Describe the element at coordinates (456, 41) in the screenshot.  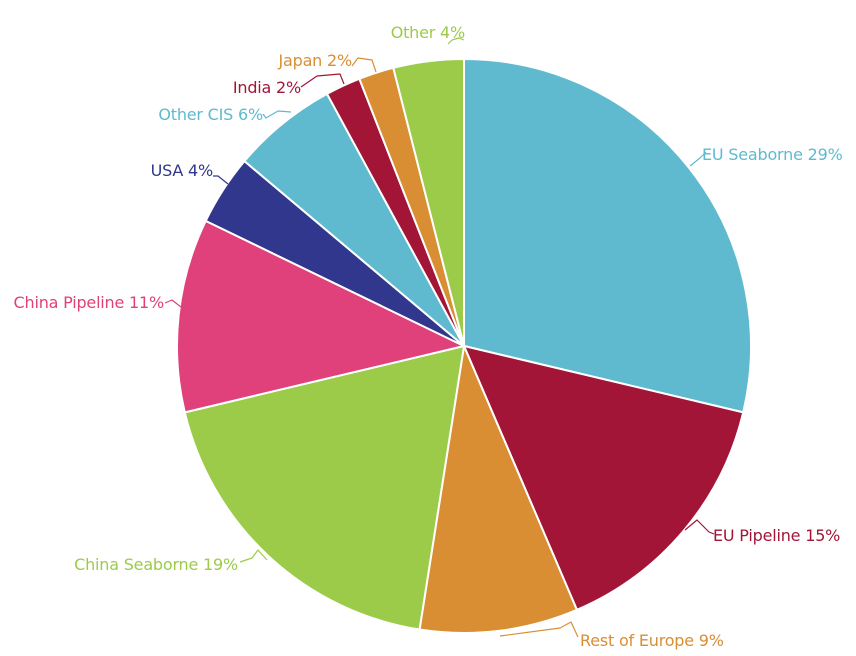
I see `leader-line-other` at that location.